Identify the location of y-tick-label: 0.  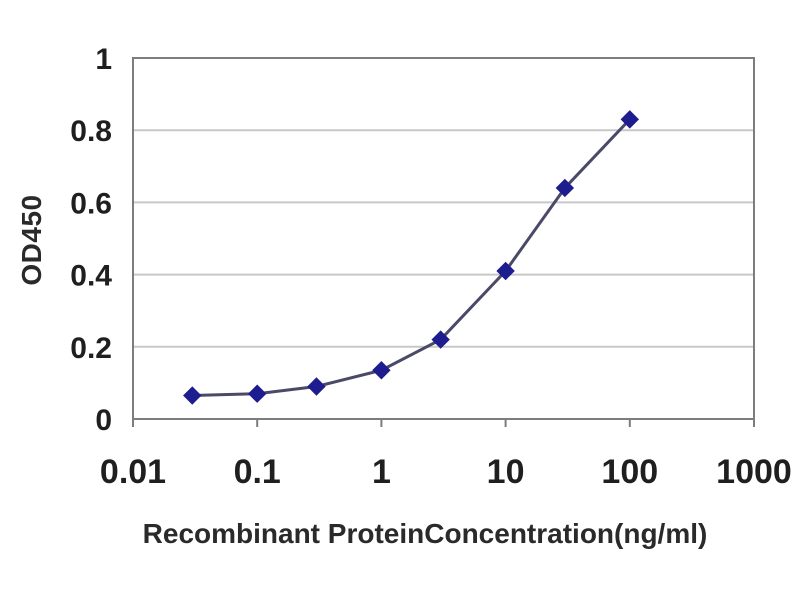
(103, 420).